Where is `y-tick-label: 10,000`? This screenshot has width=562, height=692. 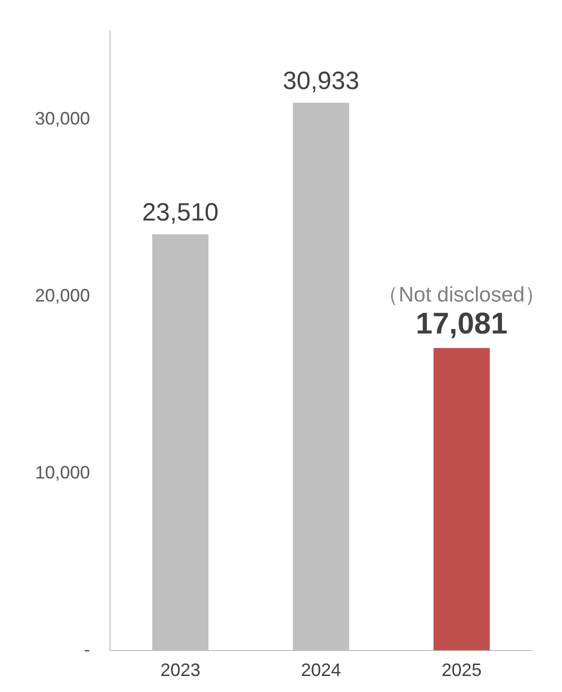 y-tick-label: 10,000 is located at coordinates (62, 472).